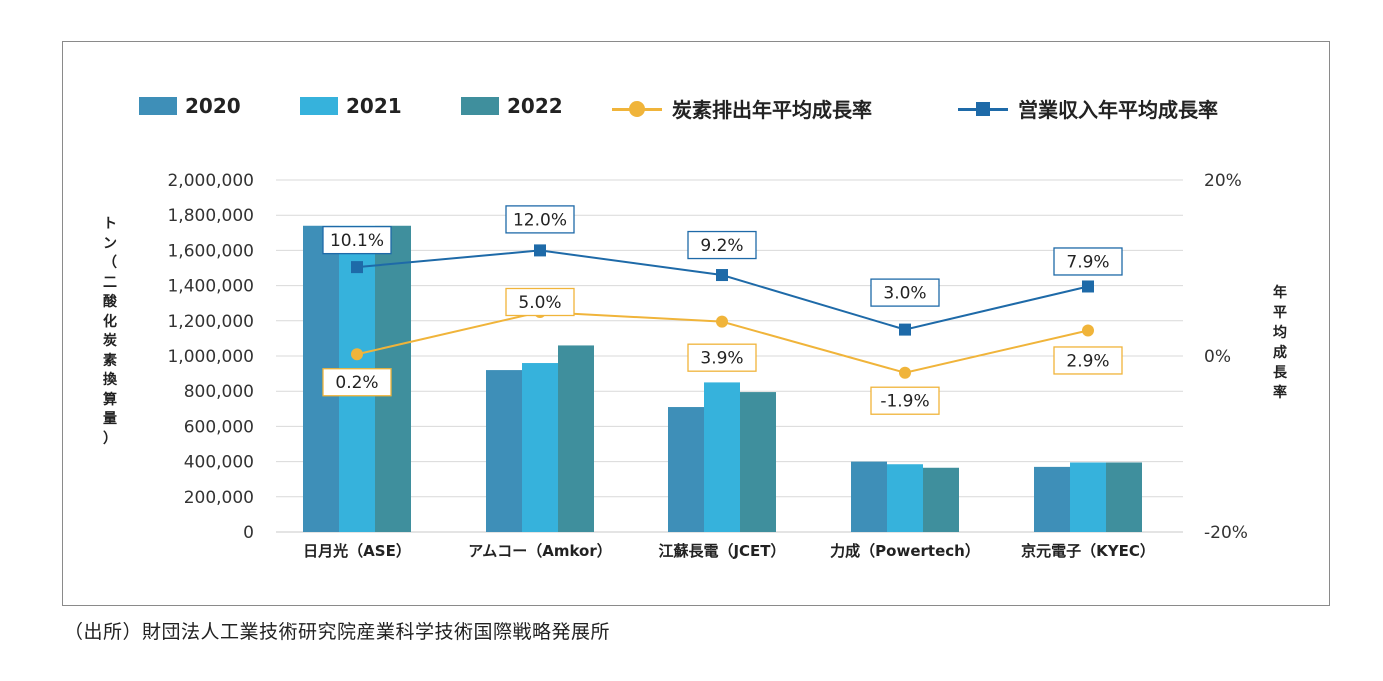 This screenshot has height=681, width=1383. I want to click on data-label: 10.1%, so click(357, 241).